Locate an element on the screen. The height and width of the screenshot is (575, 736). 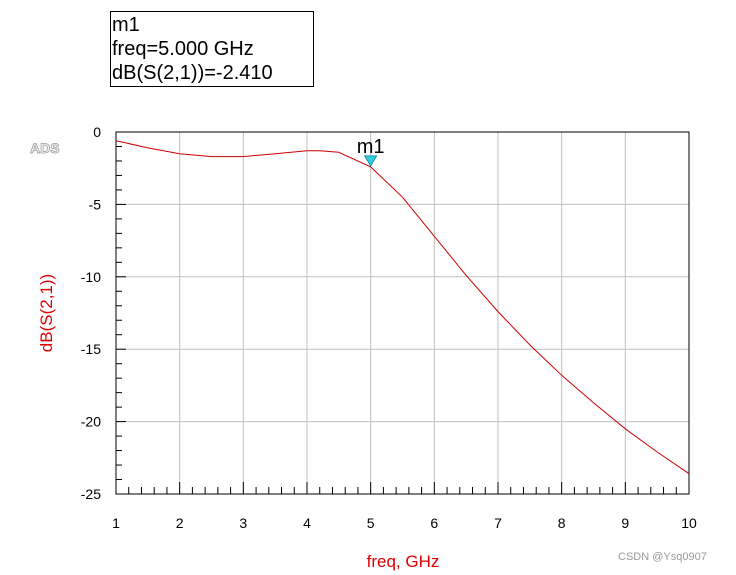
y-tick-label: -20 is located at coordinates (91, 422).